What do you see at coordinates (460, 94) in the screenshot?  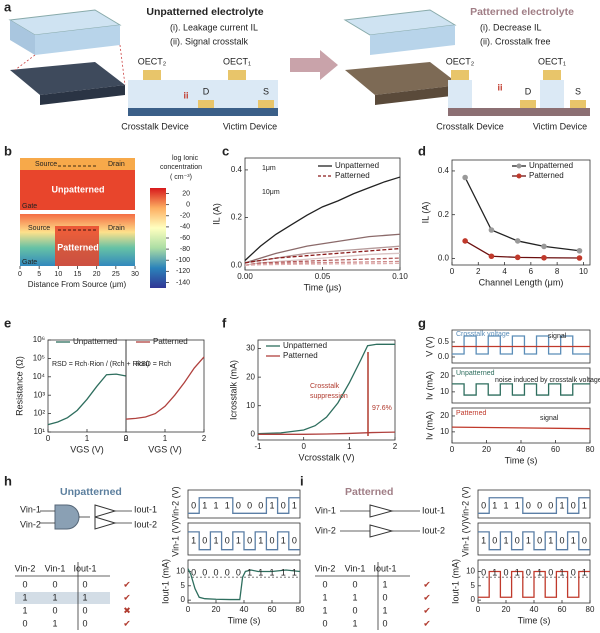 I see `electrolyte-island` at bounding box center [460, 94].